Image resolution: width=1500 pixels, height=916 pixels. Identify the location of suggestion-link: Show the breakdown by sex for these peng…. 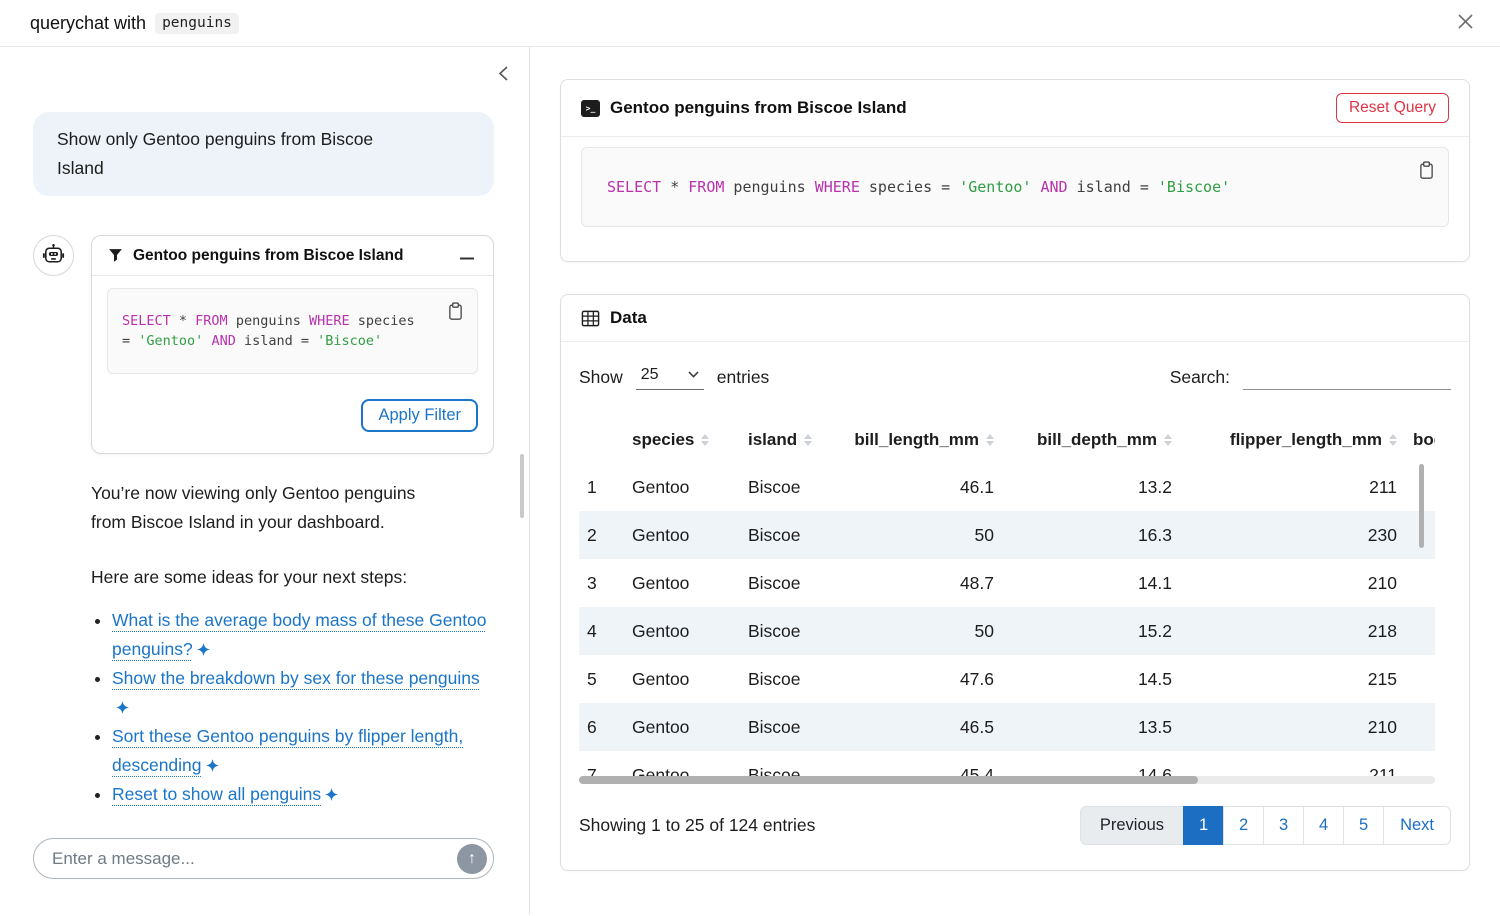
(296, 692).